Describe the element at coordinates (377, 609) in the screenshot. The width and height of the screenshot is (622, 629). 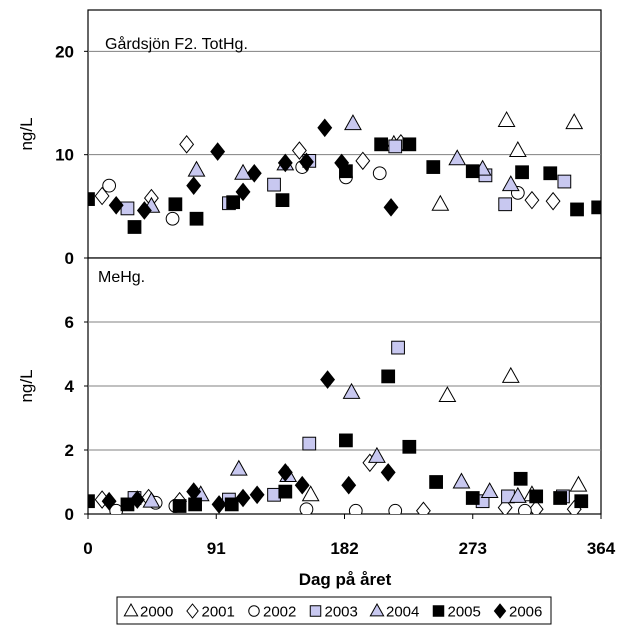
I see `legend-symbol-2004` at that location.